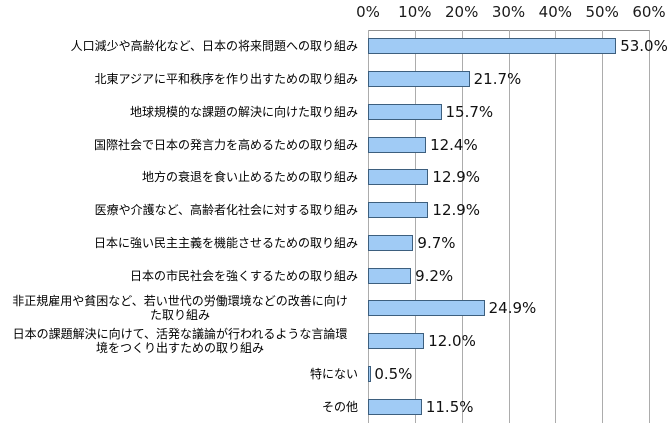 The height and width of the screenshot is (433, 670). What do you see at coordinates (243, 275) in the screenshot?
I see `category-label-text: 日本の市民社会を強くするための取り組み` at bounding box center [243, 275].